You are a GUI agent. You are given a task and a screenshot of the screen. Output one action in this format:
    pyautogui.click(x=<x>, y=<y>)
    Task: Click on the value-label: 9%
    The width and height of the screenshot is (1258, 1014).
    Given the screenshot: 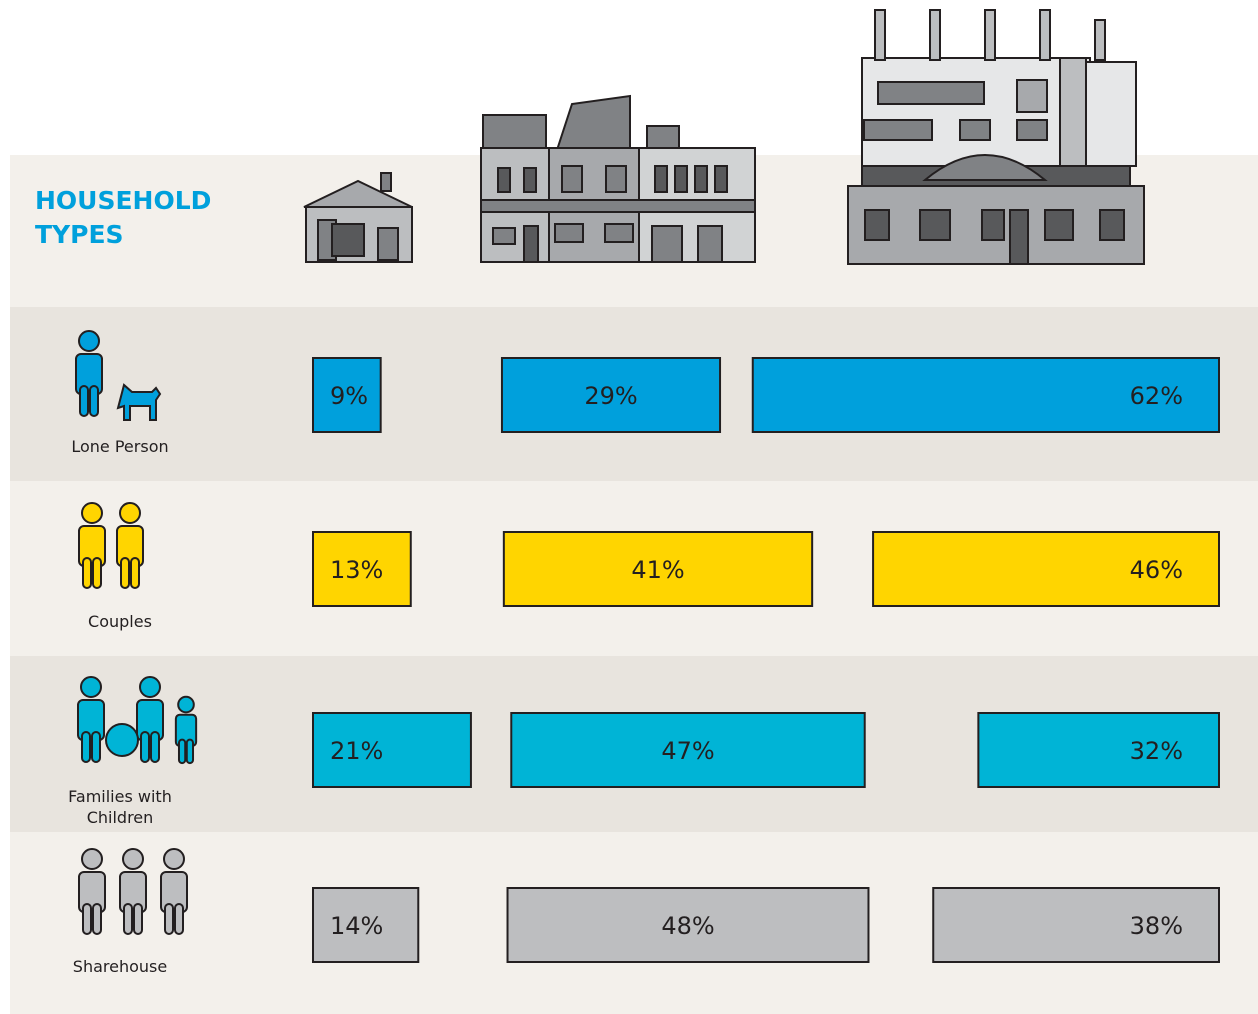 What is the action you would take?
    pyautogui.click(x=349, y=396)
    